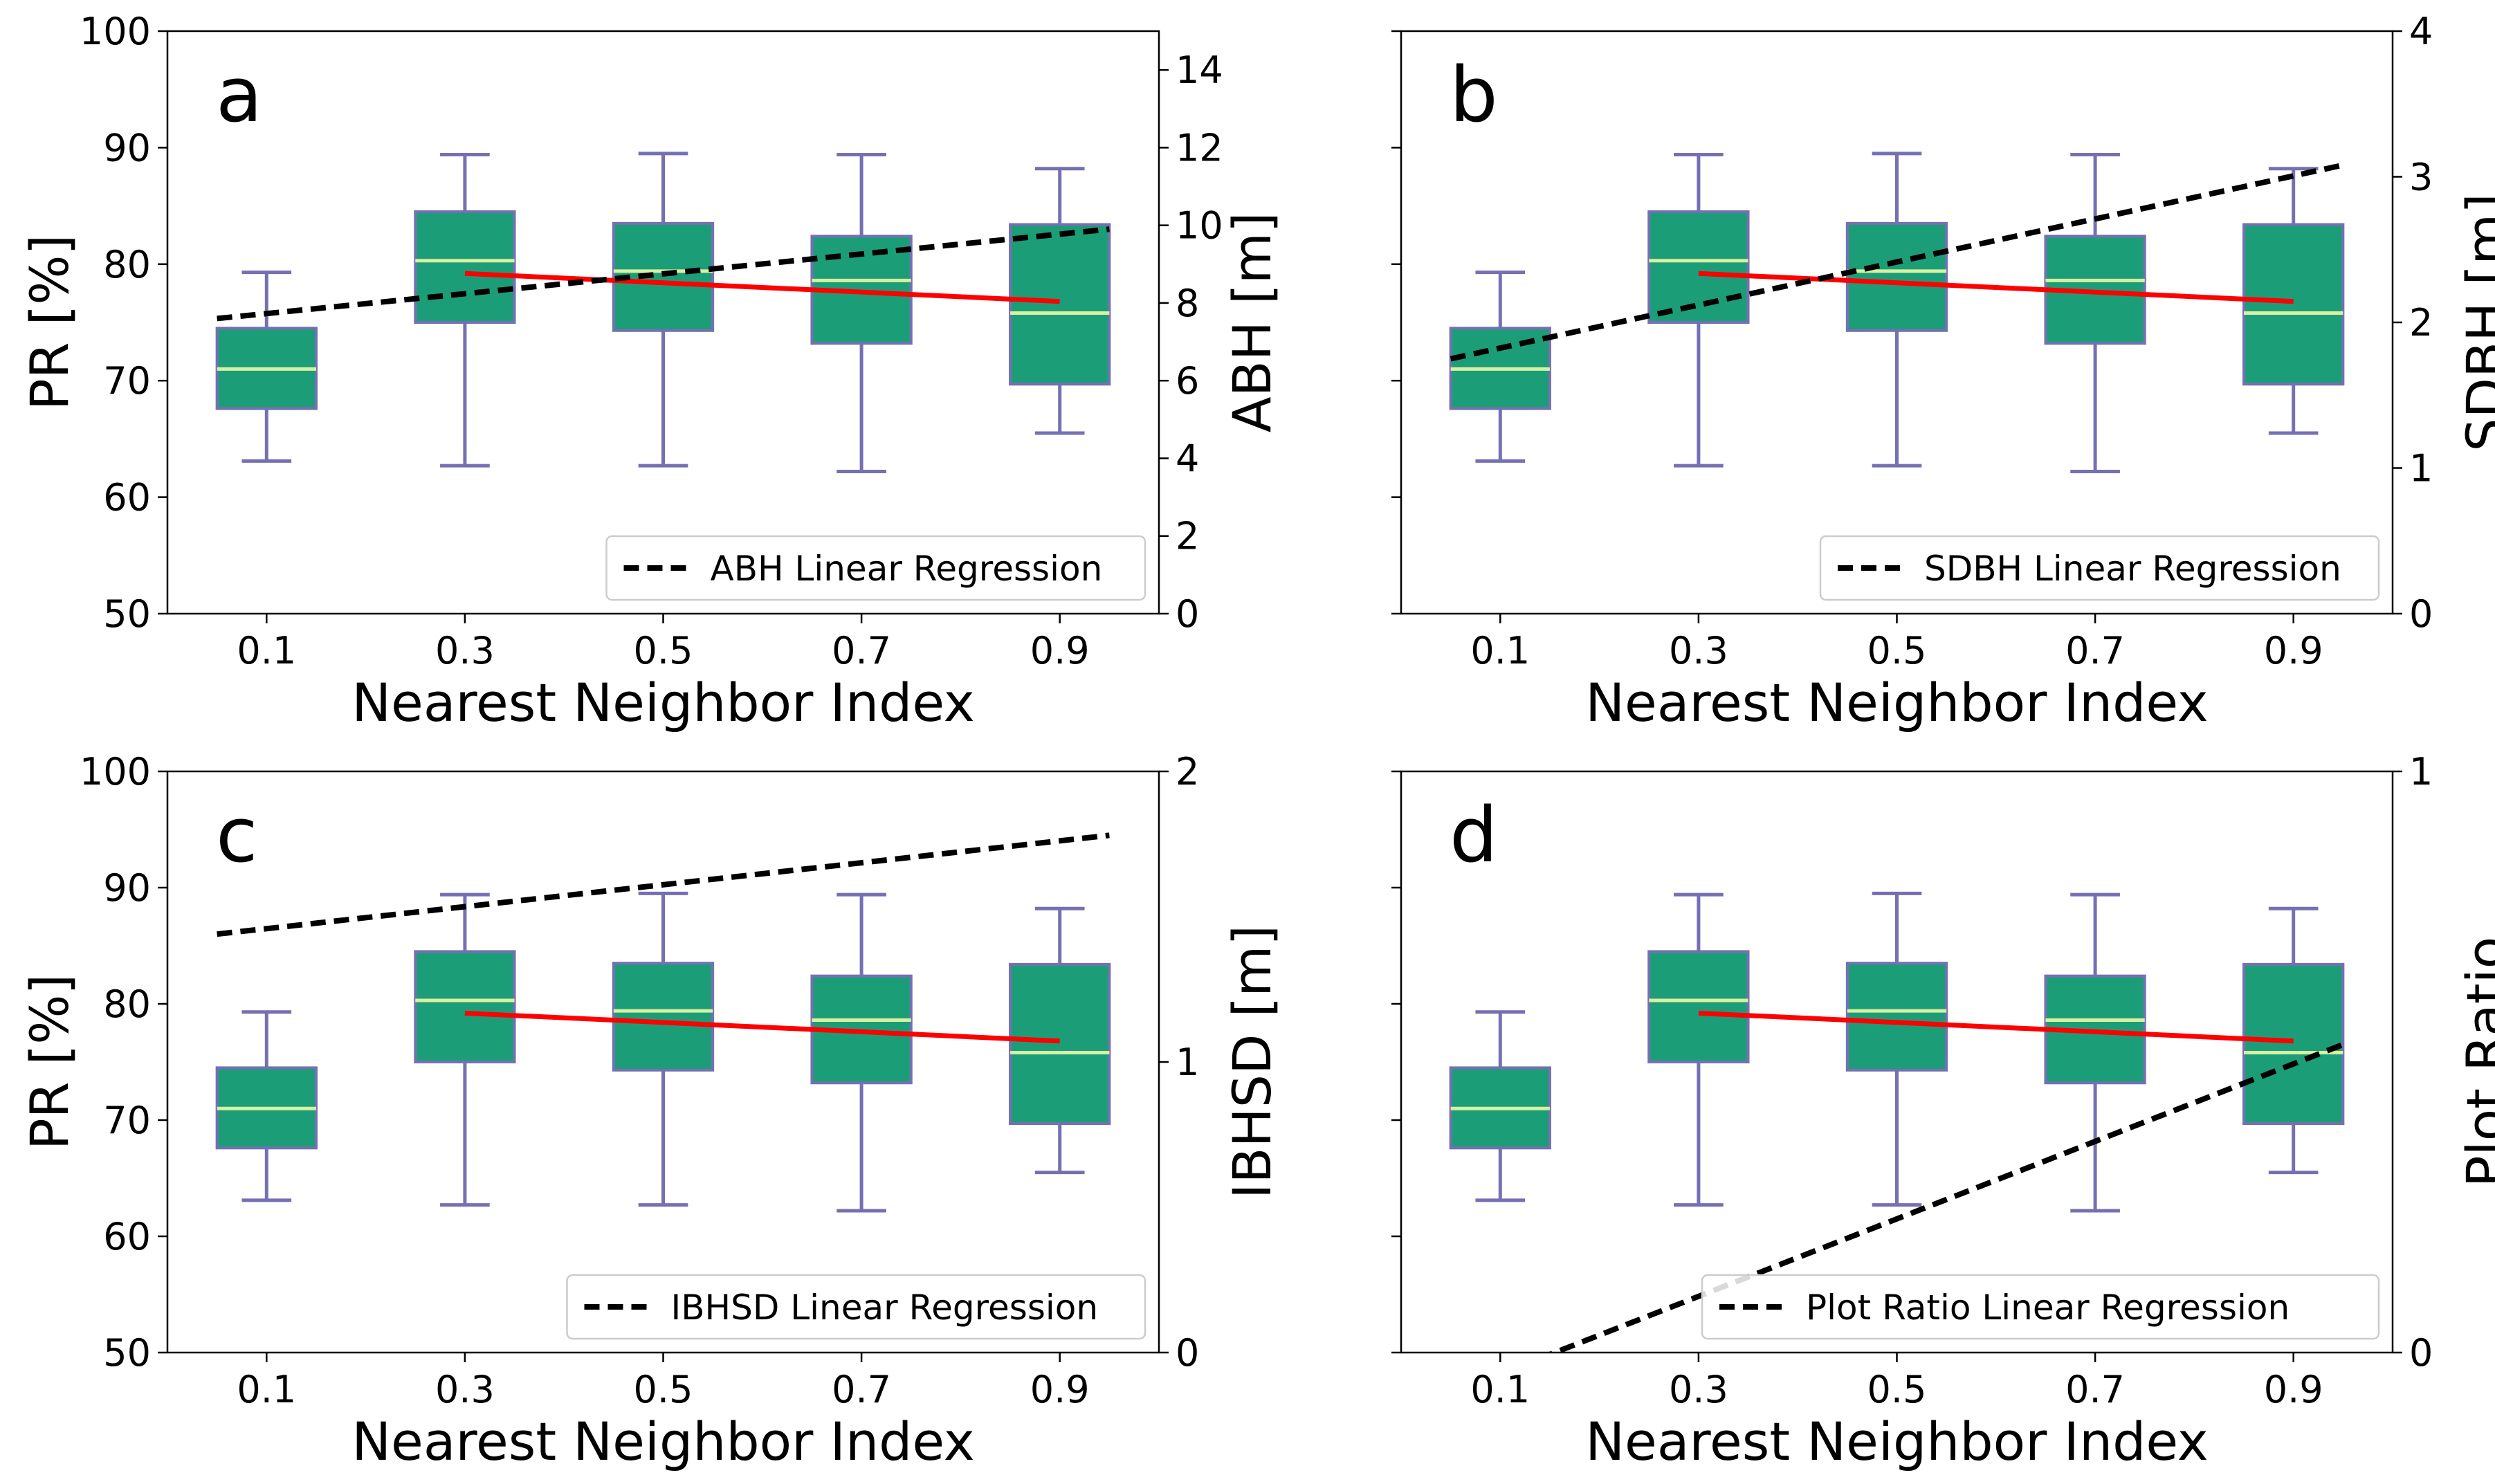 The width and height of the screenshot is (2495, 1484). I want to click on legend: IBHSD Linear Regression, so click(856, 1307).